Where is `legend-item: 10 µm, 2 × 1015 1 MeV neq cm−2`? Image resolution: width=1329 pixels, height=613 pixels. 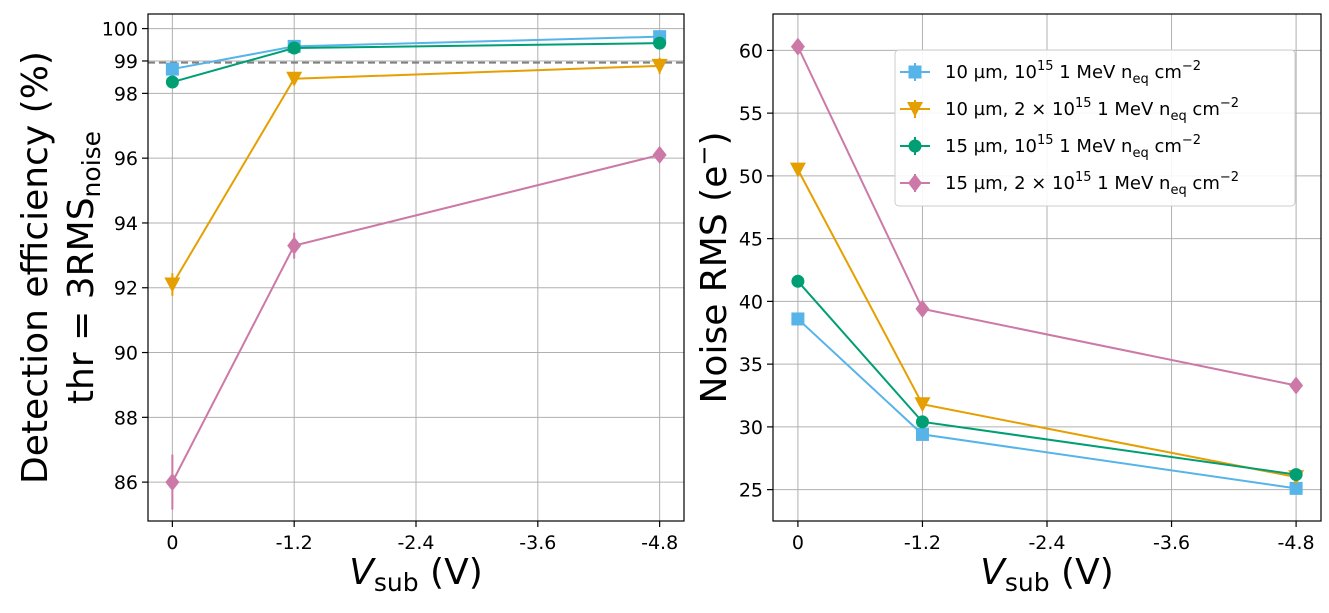
legend-item: 10 µm, 2 × 1015 1 MeV neq cm−2 is located at coordinates (1069, 110).